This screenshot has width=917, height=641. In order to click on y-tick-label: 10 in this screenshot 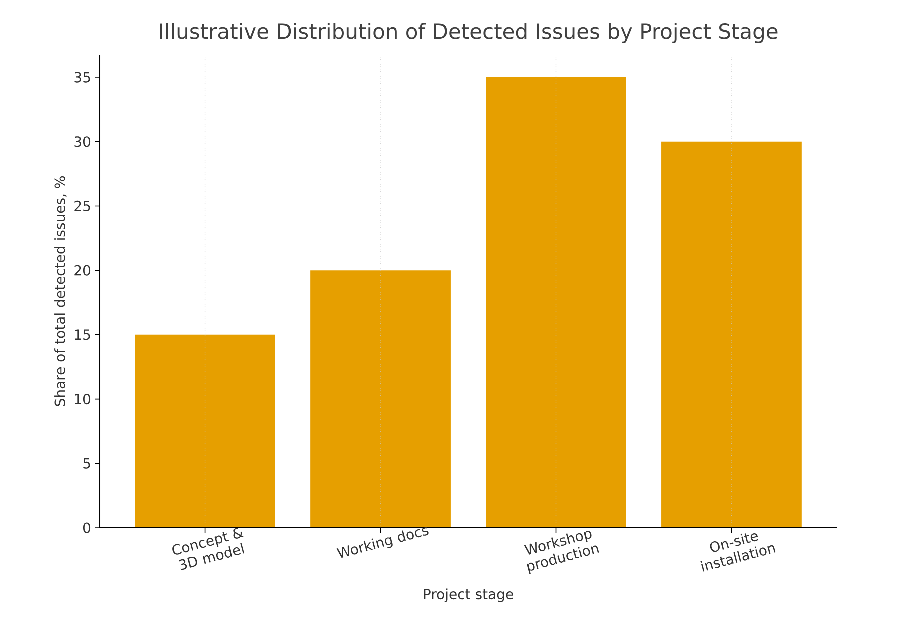, I will do `click(83, 399)`.